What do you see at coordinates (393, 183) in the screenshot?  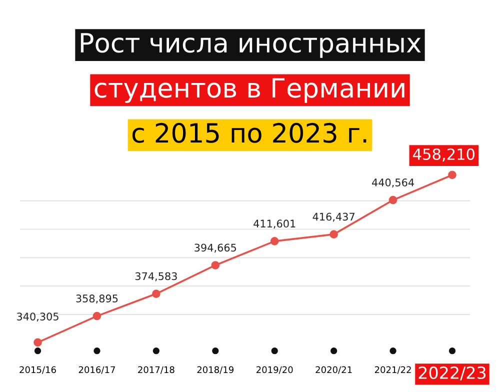 I see `data-label: 440,564` at bounding box center [393, 183].